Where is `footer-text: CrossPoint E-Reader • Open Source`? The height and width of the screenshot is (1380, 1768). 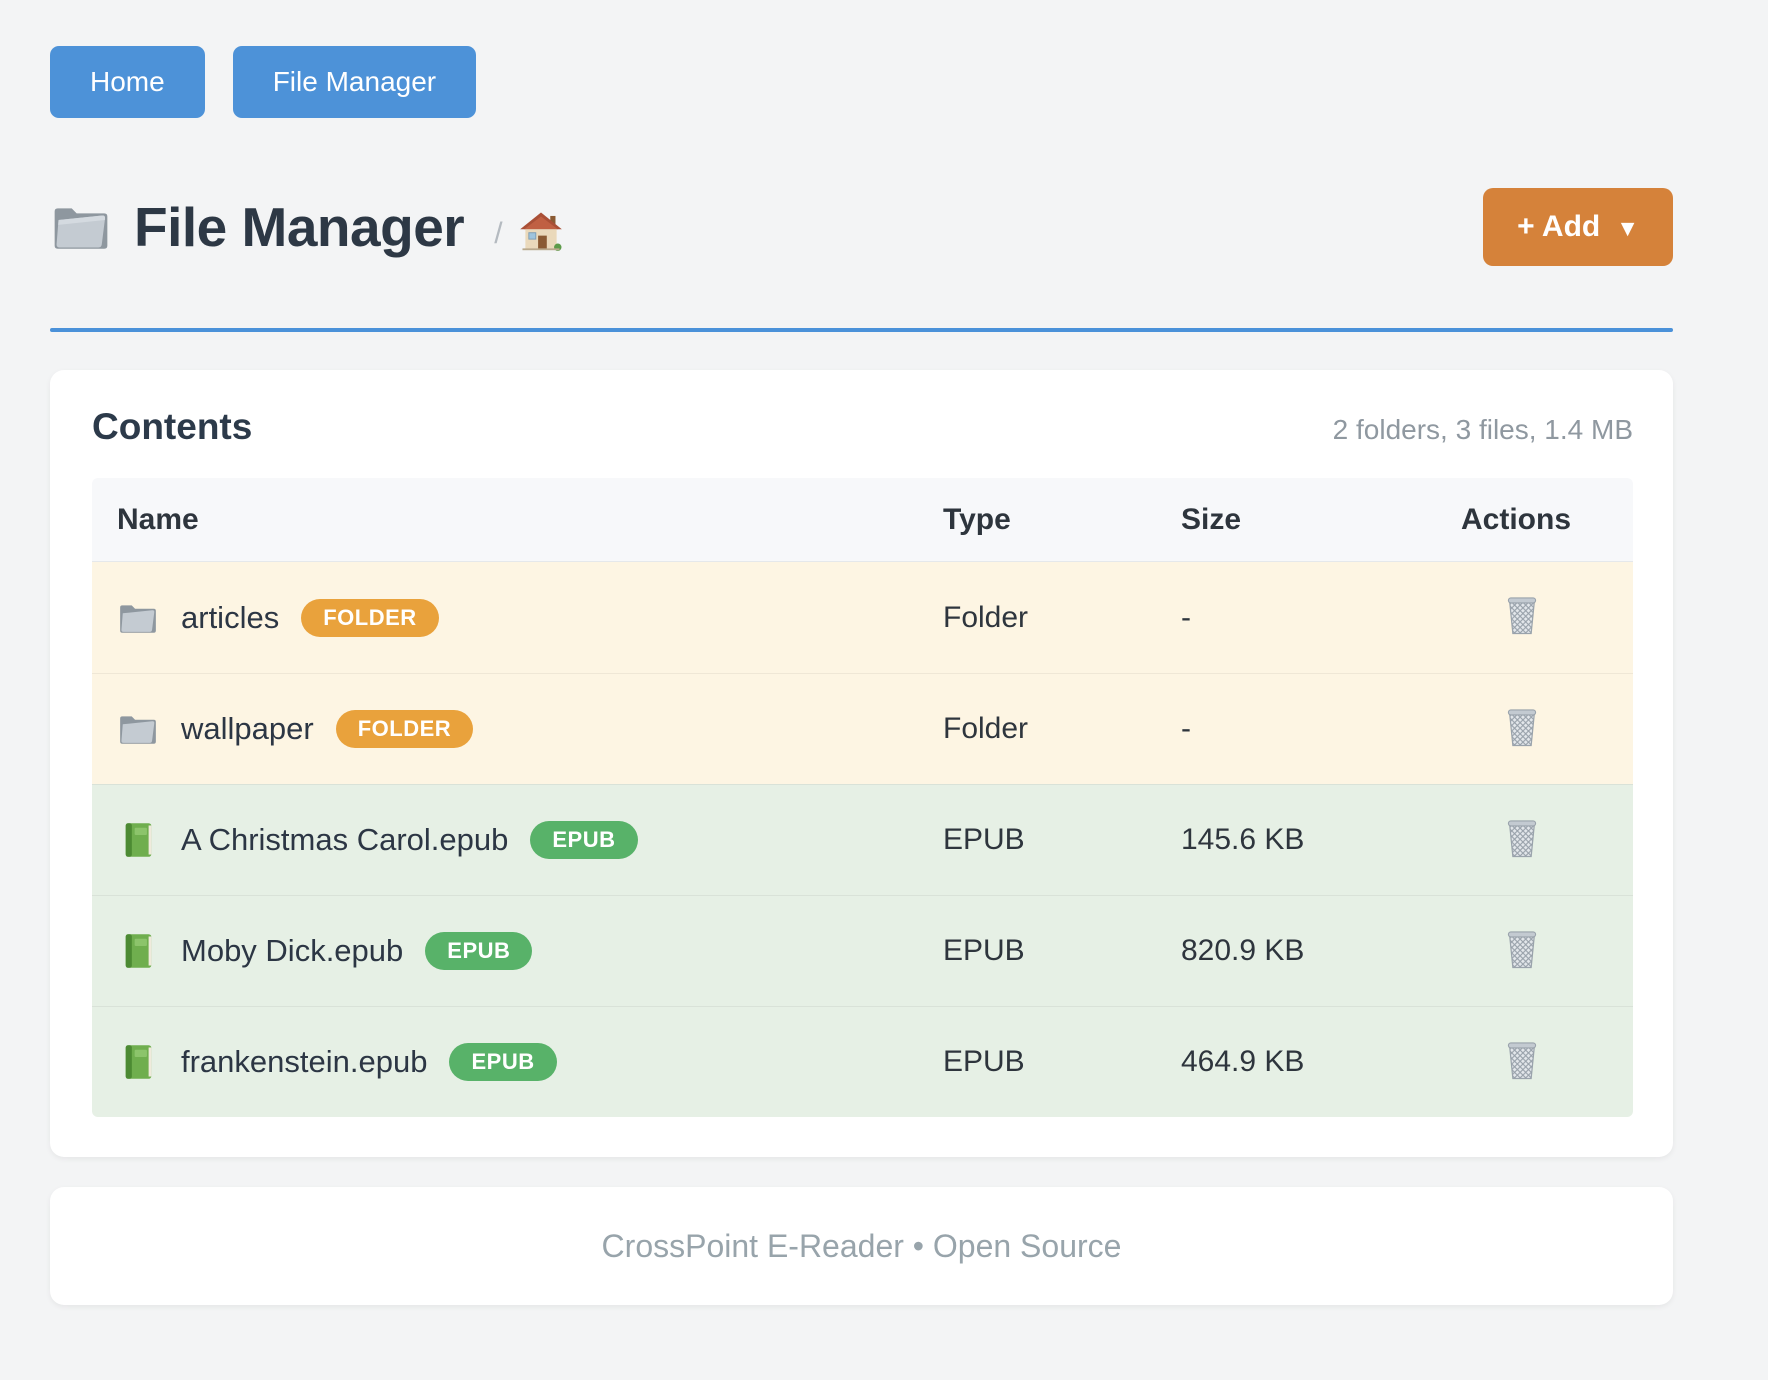 footer-text: CrossPoint E-Reader • Open Source is located at coordinates (861, 1245).